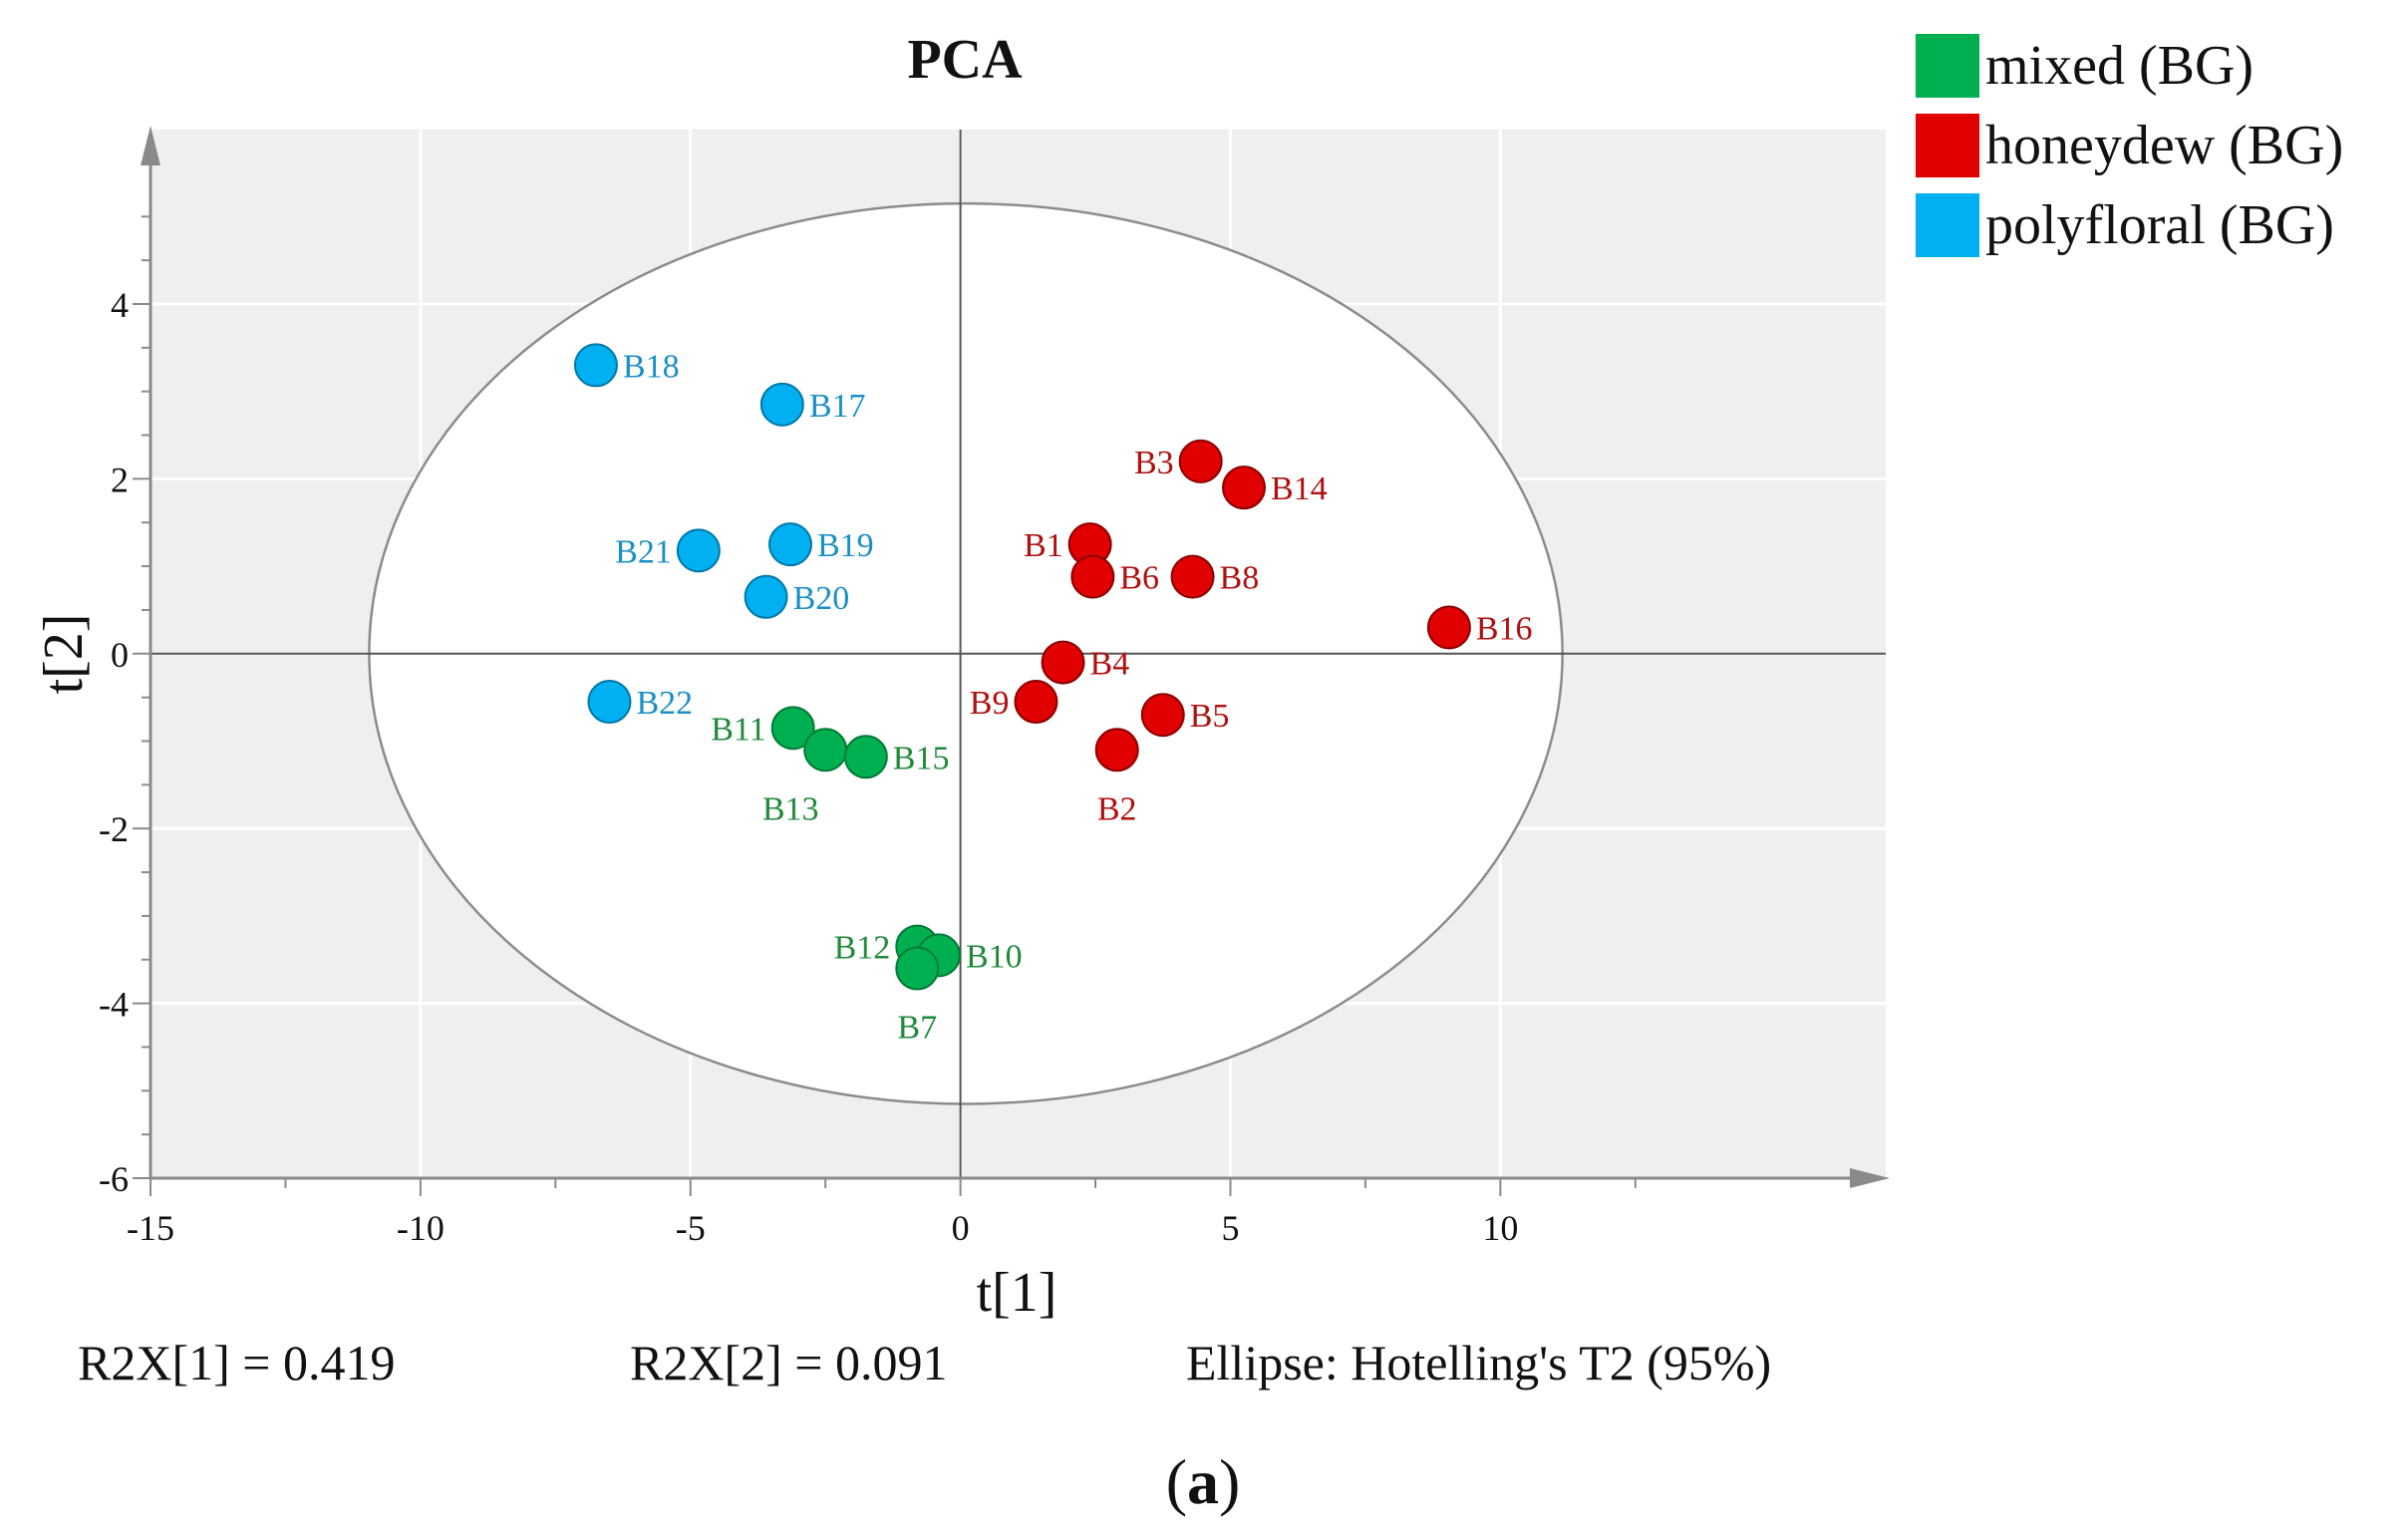 This screenshot has height=1540, width=2406. I want to click on x-tick-label-5: 5, so click(1230, 1228).